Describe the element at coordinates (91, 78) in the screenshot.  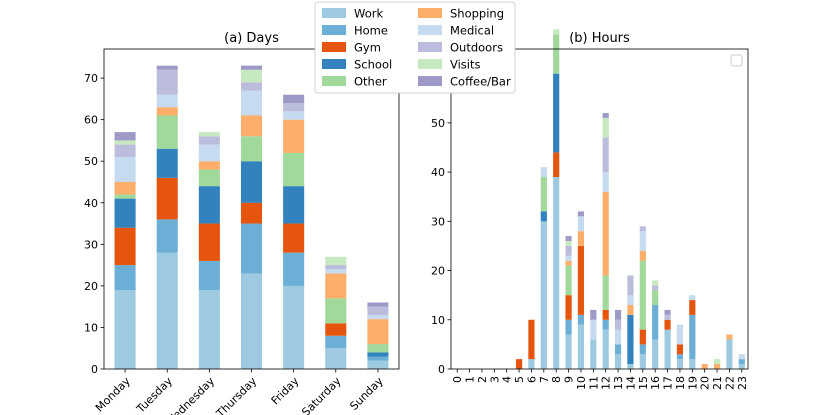
I see `y-tick-label: 70` at that location.